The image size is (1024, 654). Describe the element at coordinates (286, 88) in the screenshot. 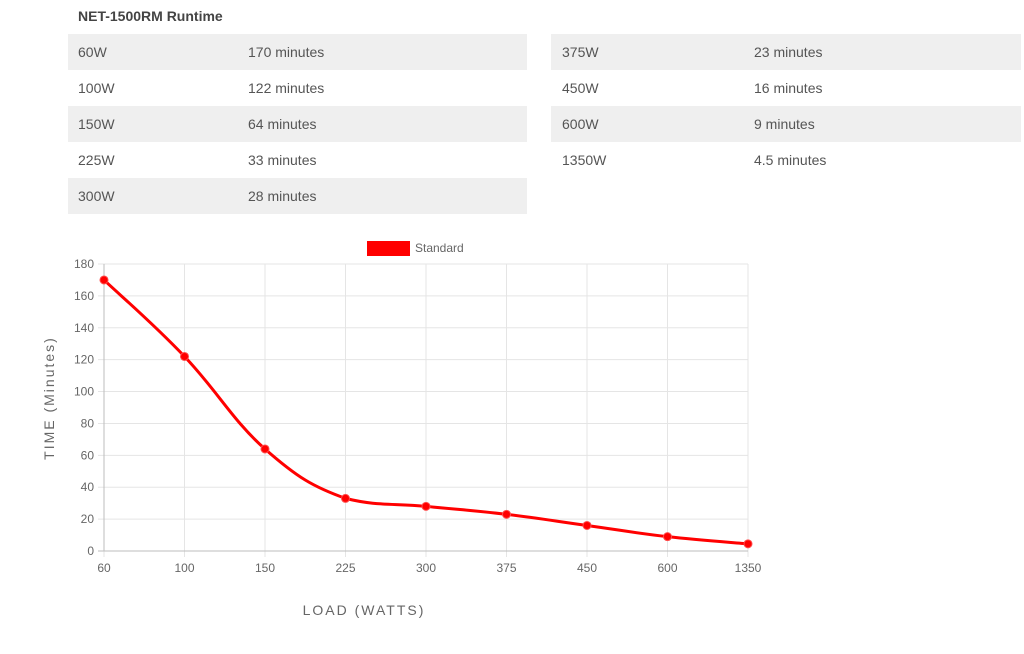

I see `runtime-cell: 122 minutes` at that location.